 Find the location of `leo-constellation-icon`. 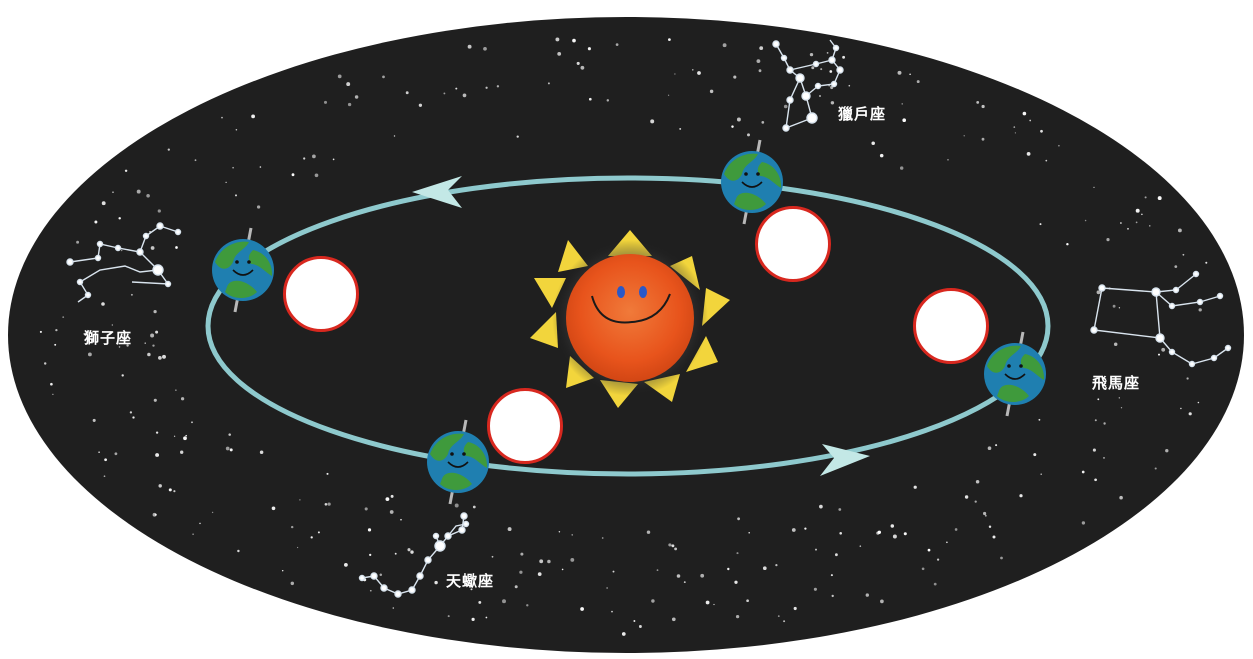

leo-constellation-icon is located at coordinates (124, 262).